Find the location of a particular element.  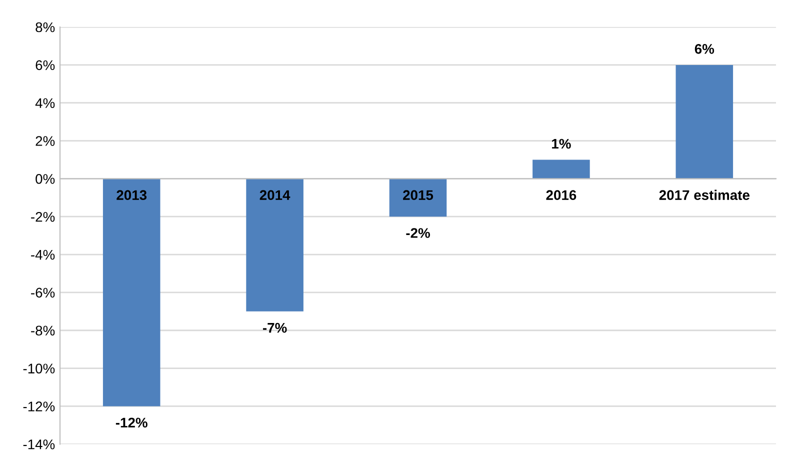

data-label: -12% is located at coordinates (132, 423).